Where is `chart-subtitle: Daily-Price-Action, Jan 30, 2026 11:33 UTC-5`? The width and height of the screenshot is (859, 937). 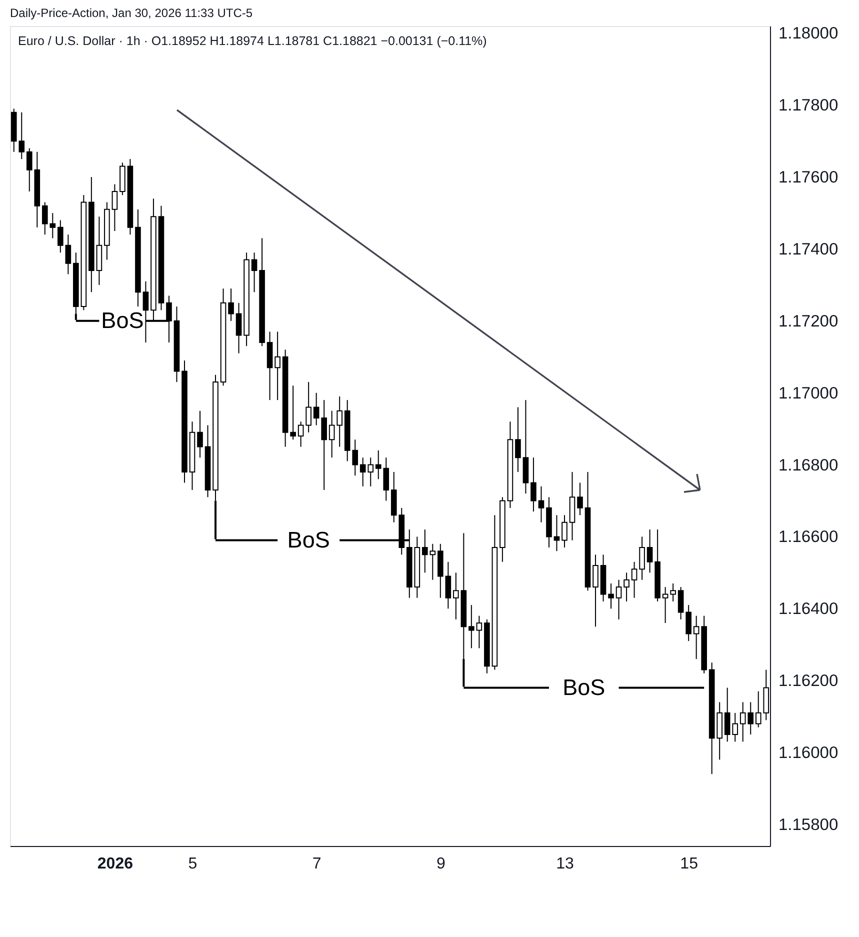
chart-subtitle: Daily-Price-Action, Jan 30, 2026 11:33 UTC-5 is located at coordinates (131, 13).